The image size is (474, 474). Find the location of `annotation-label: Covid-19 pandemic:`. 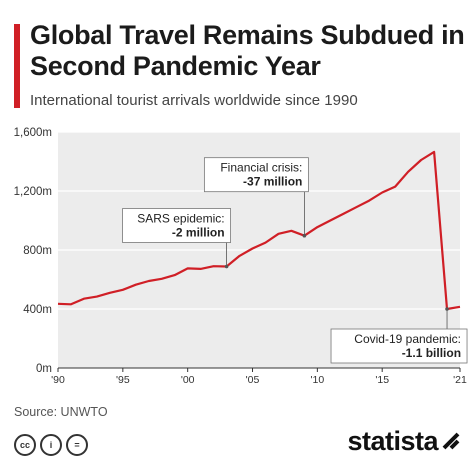

annotation-label: Covid-19 pandemic: is located at coordinates (407, 339).